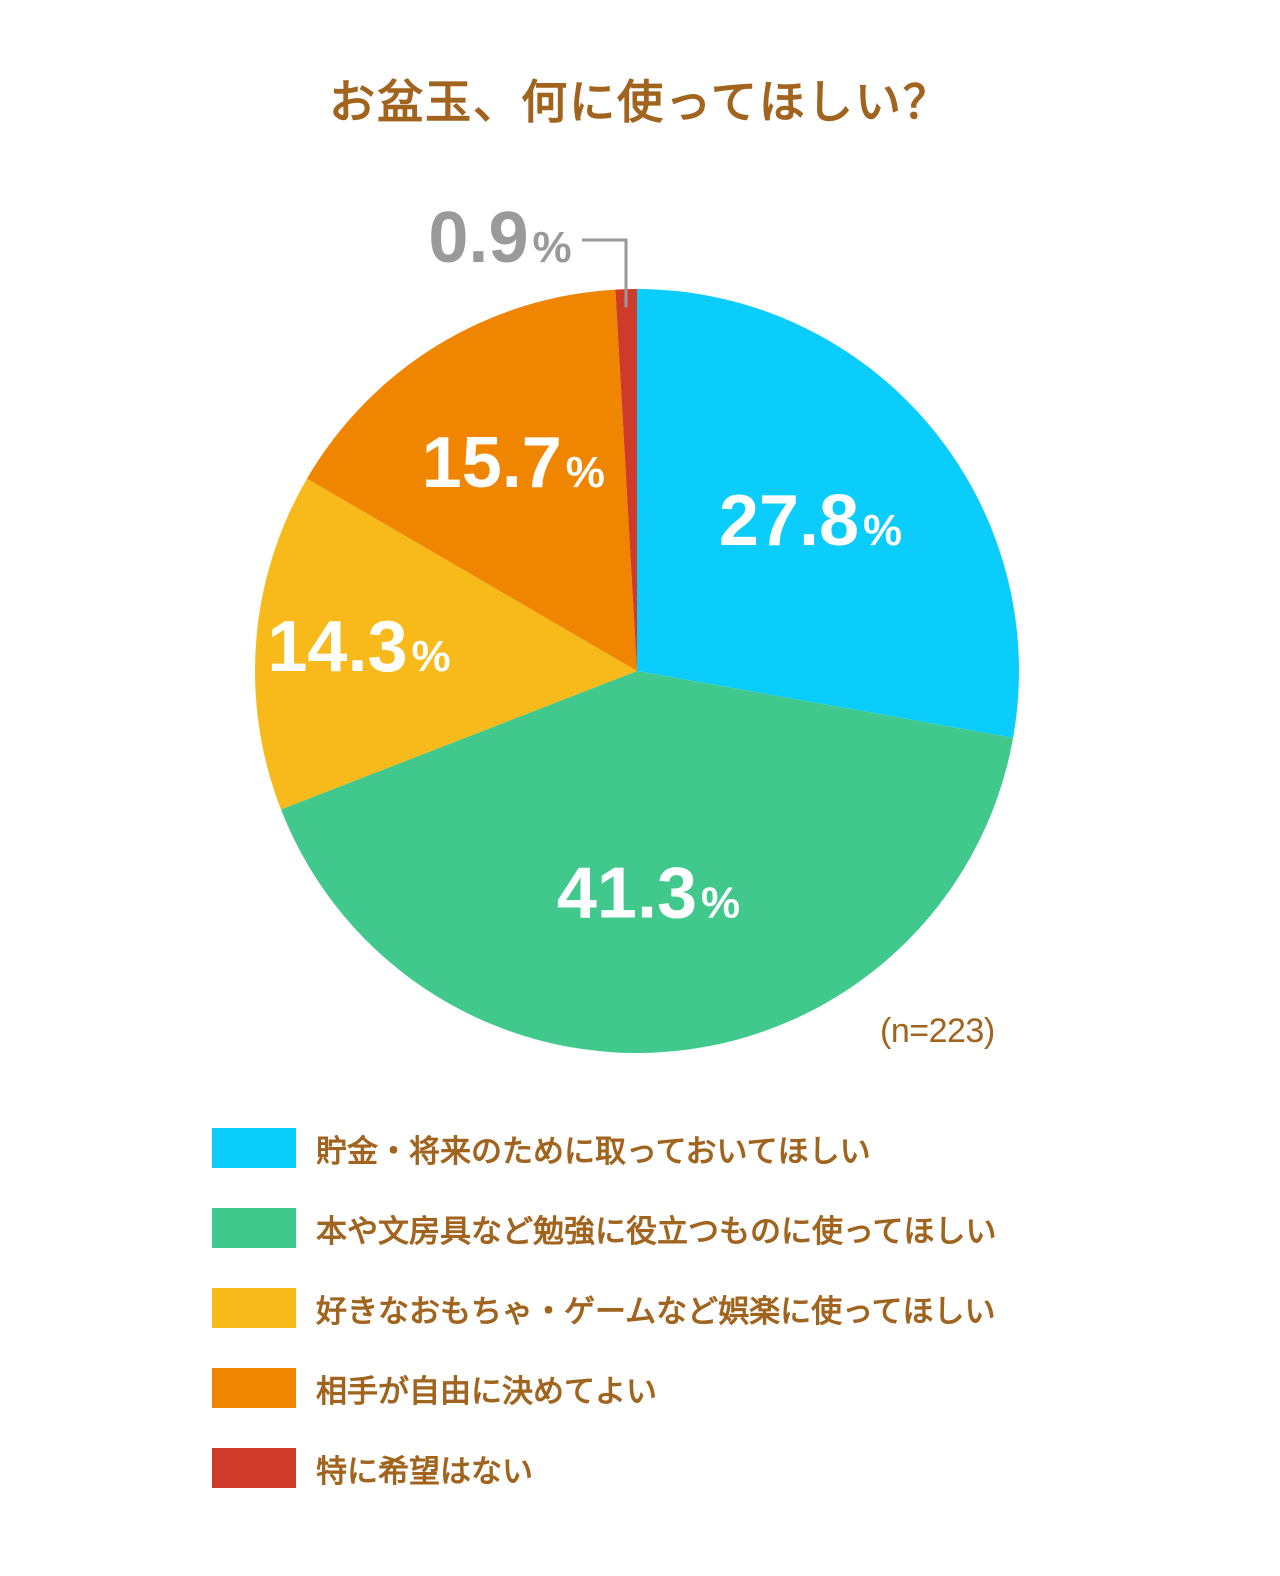 This screenshot has height=1576, width=1280. Describe the element at coordinates (478, 238) in the screenshot. I see `slice-value-number: 0.9` at that location.